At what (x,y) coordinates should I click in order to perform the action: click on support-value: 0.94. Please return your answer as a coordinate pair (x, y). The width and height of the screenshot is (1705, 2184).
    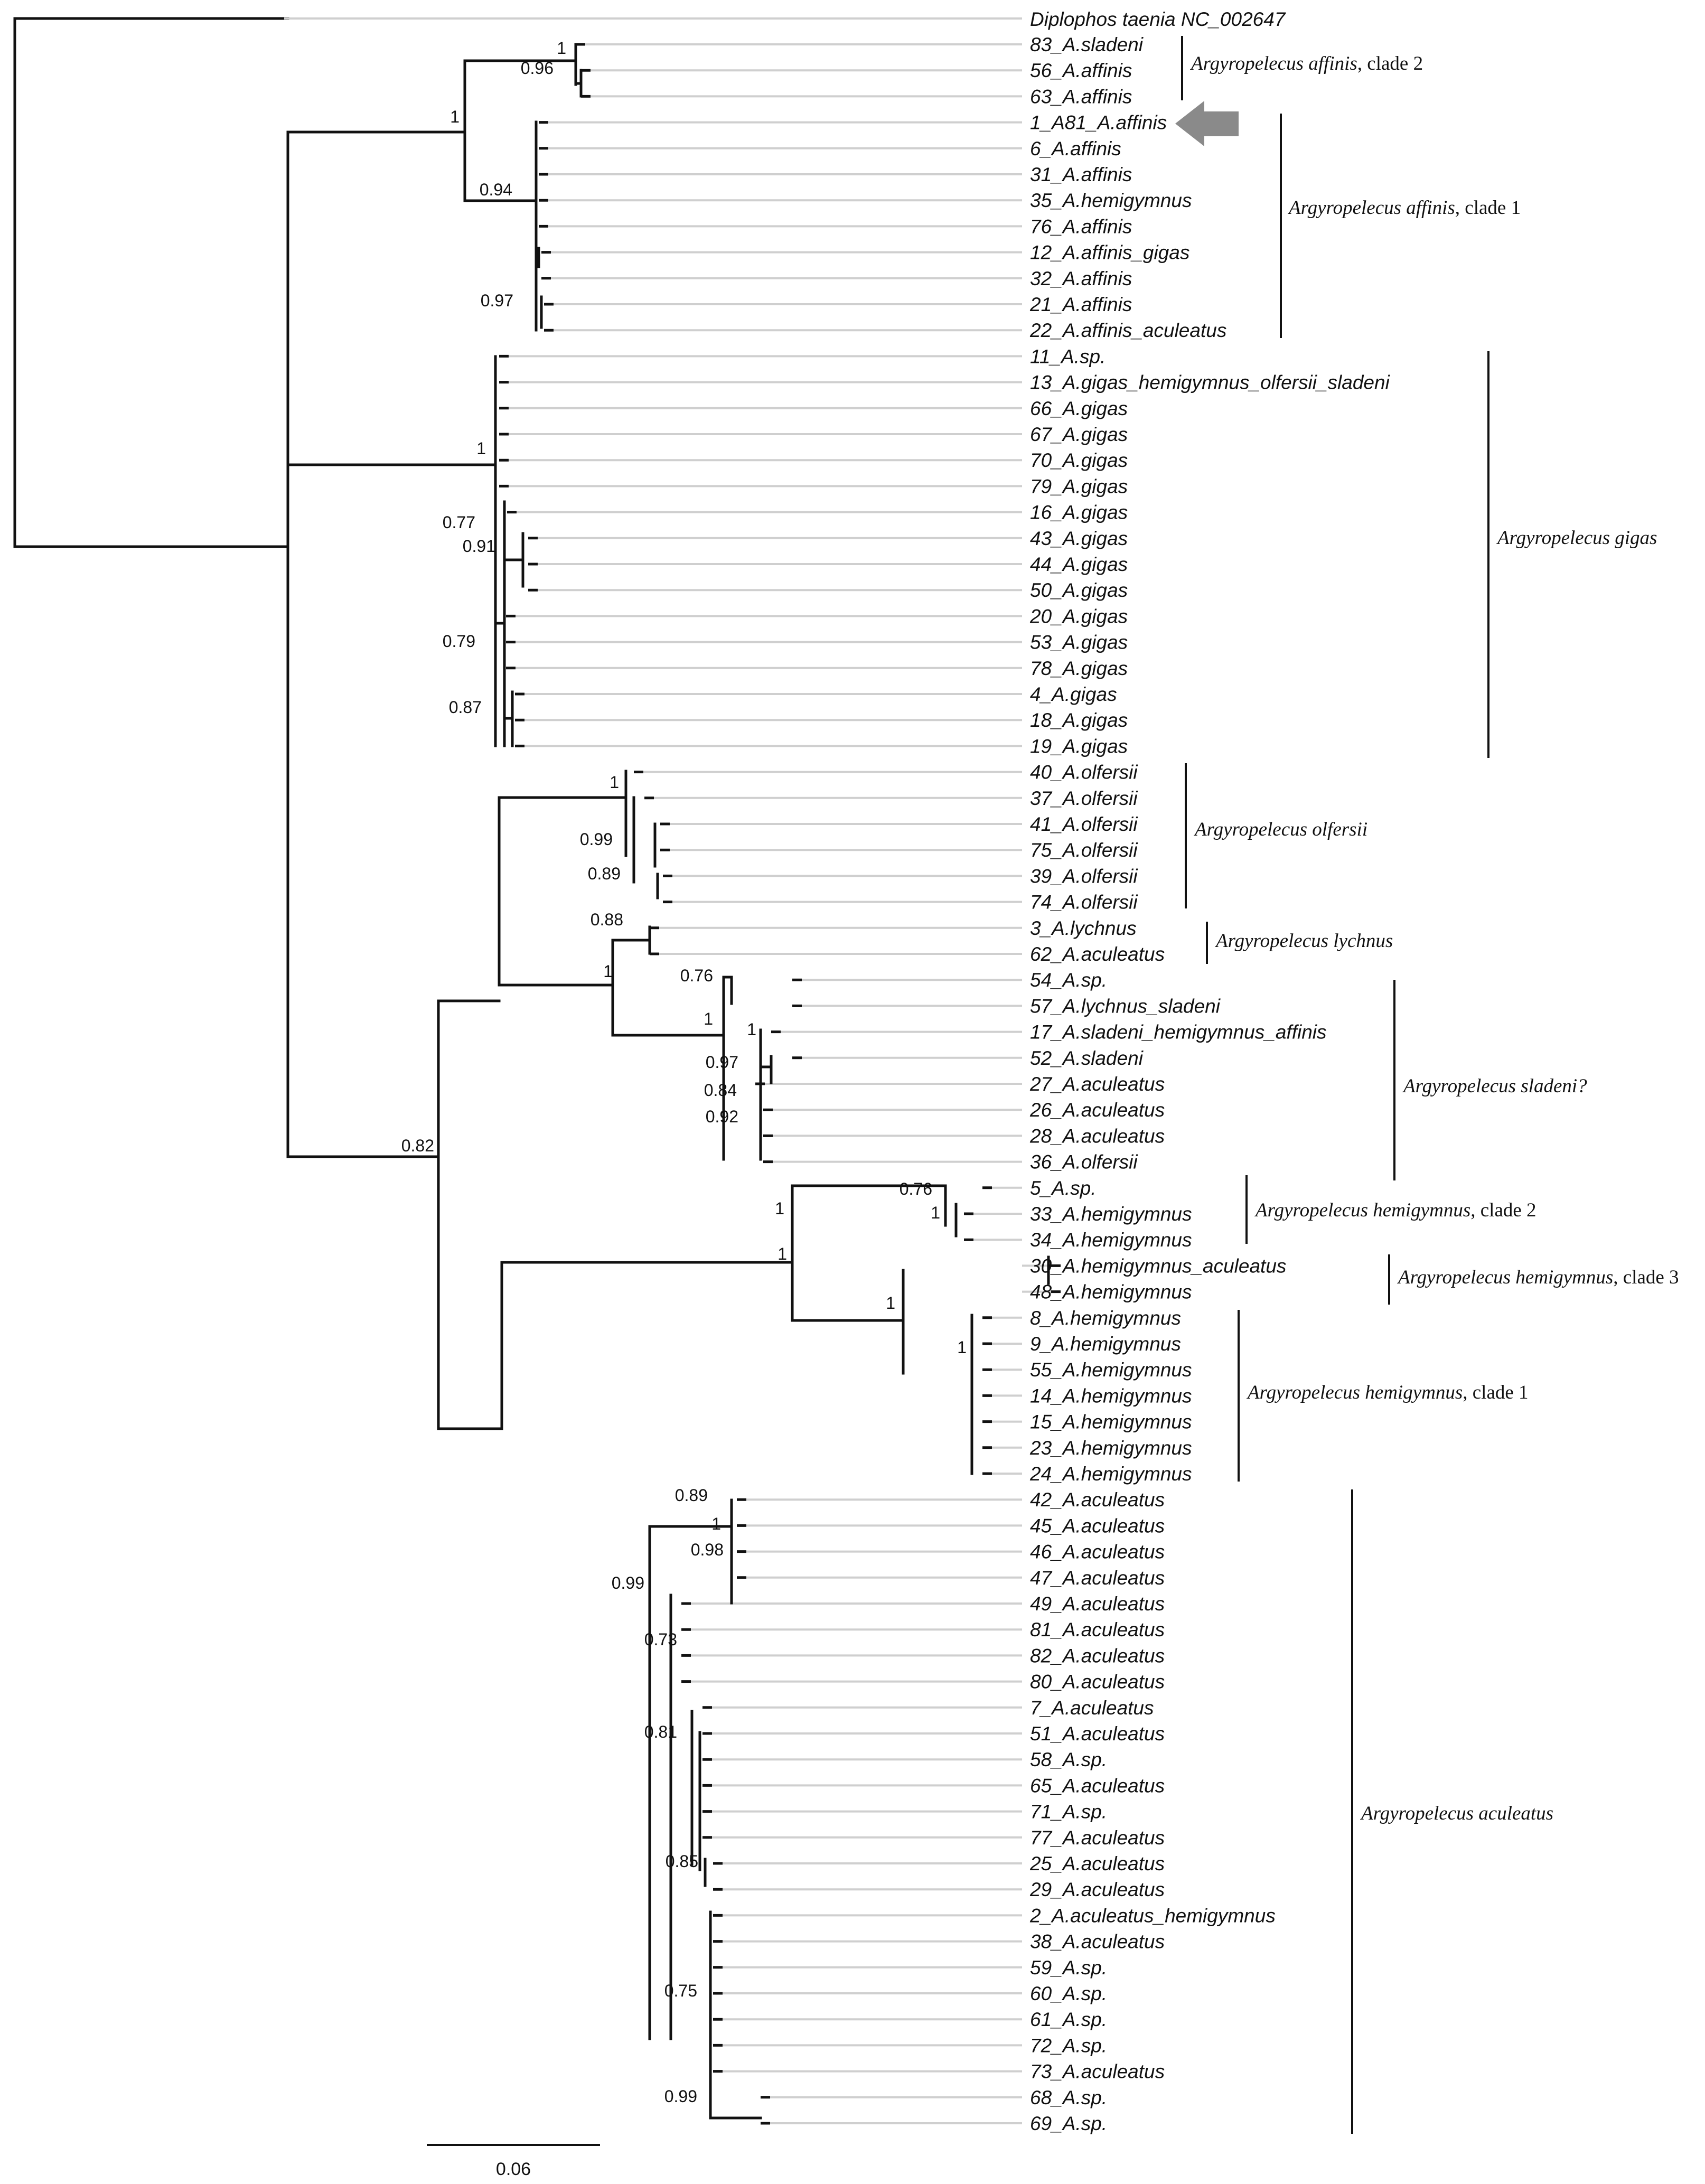
    Looking at the image, I should click on (496, 189).